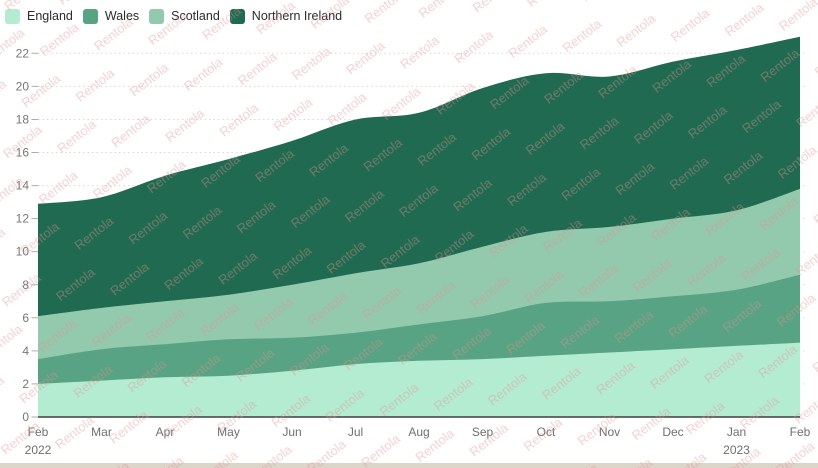  What do you see at coordinates (25, 285) in the screenshot?
I see `y-axis-label-8: 8` at bounding box center [25, 285].